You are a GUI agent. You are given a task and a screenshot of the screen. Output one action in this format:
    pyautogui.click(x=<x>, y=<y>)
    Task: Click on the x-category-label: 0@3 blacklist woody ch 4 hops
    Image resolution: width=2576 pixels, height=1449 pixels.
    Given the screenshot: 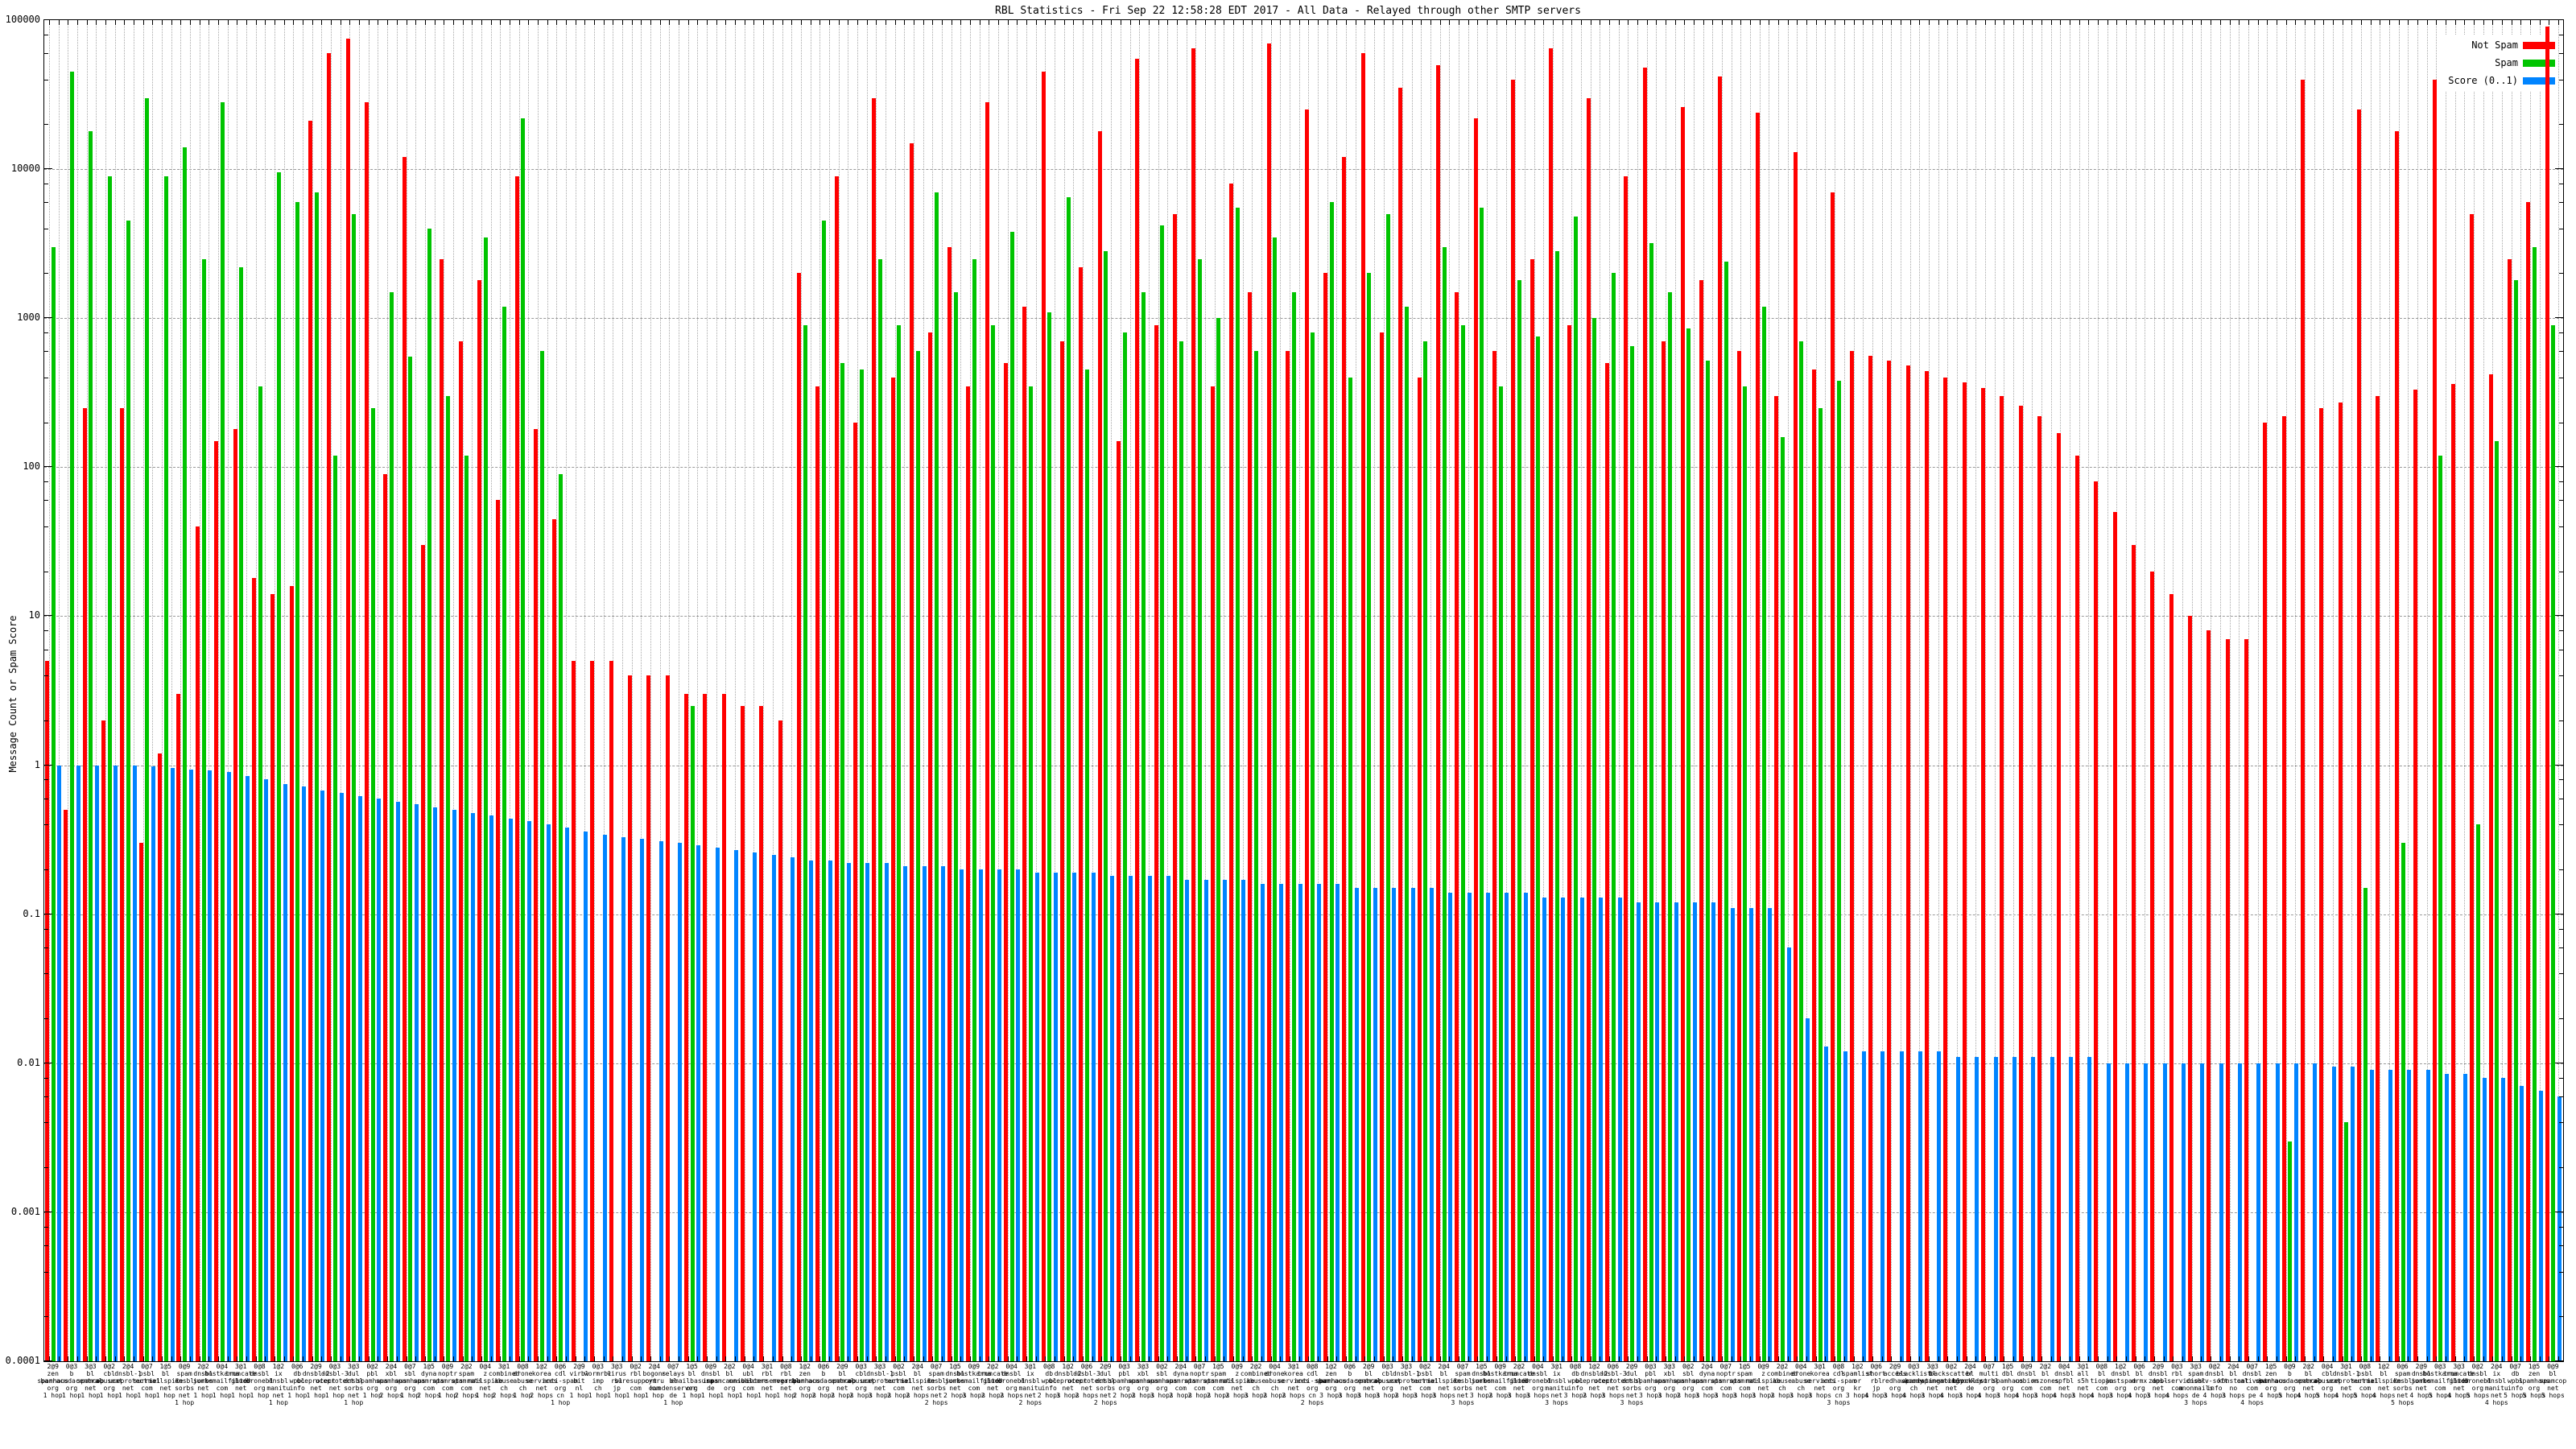 What is the action you would take?
    pyautogui.click(x=1914, y=1381)
    